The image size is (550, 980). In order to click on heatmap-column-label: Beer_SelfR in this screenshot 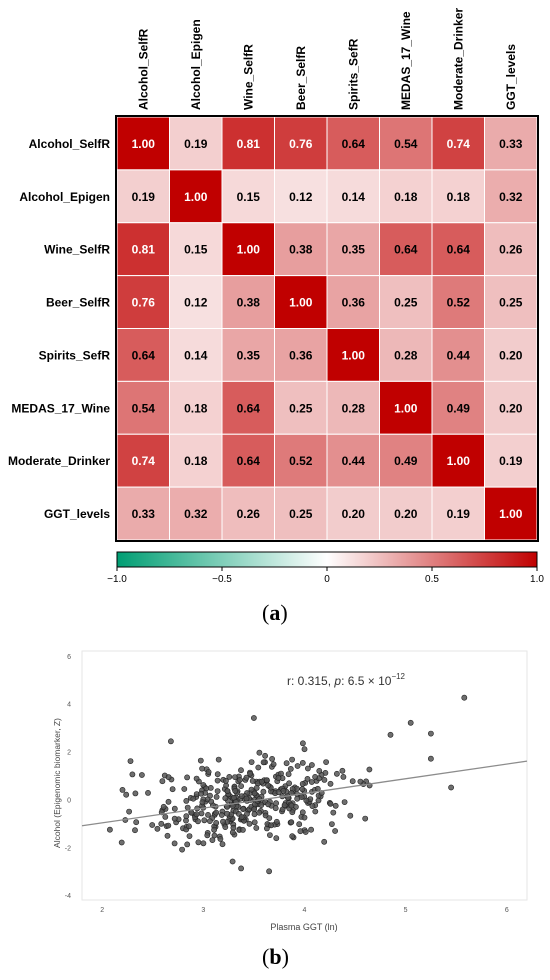, I will do `click(301, 78)`.